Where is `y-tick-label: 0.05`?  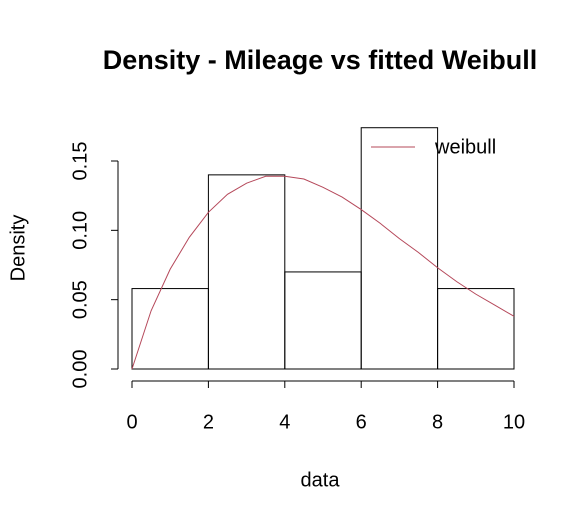 y-tick-label: 0.05 is located at coordinates (80, 299).